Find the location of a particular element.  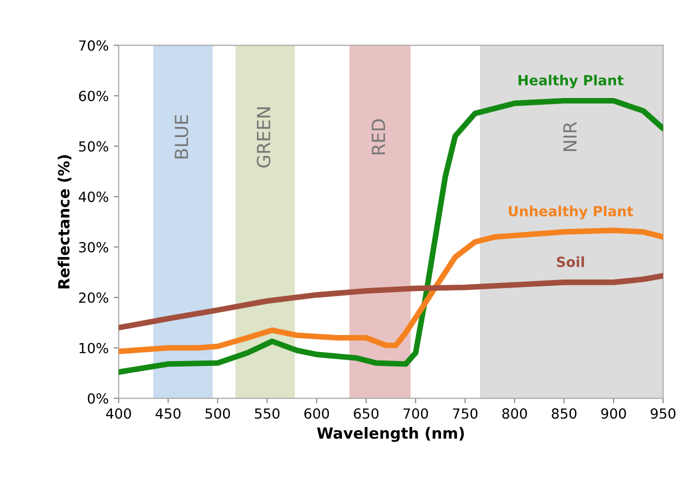

x-tick-label: 400 is located at coordinates (118, 413).